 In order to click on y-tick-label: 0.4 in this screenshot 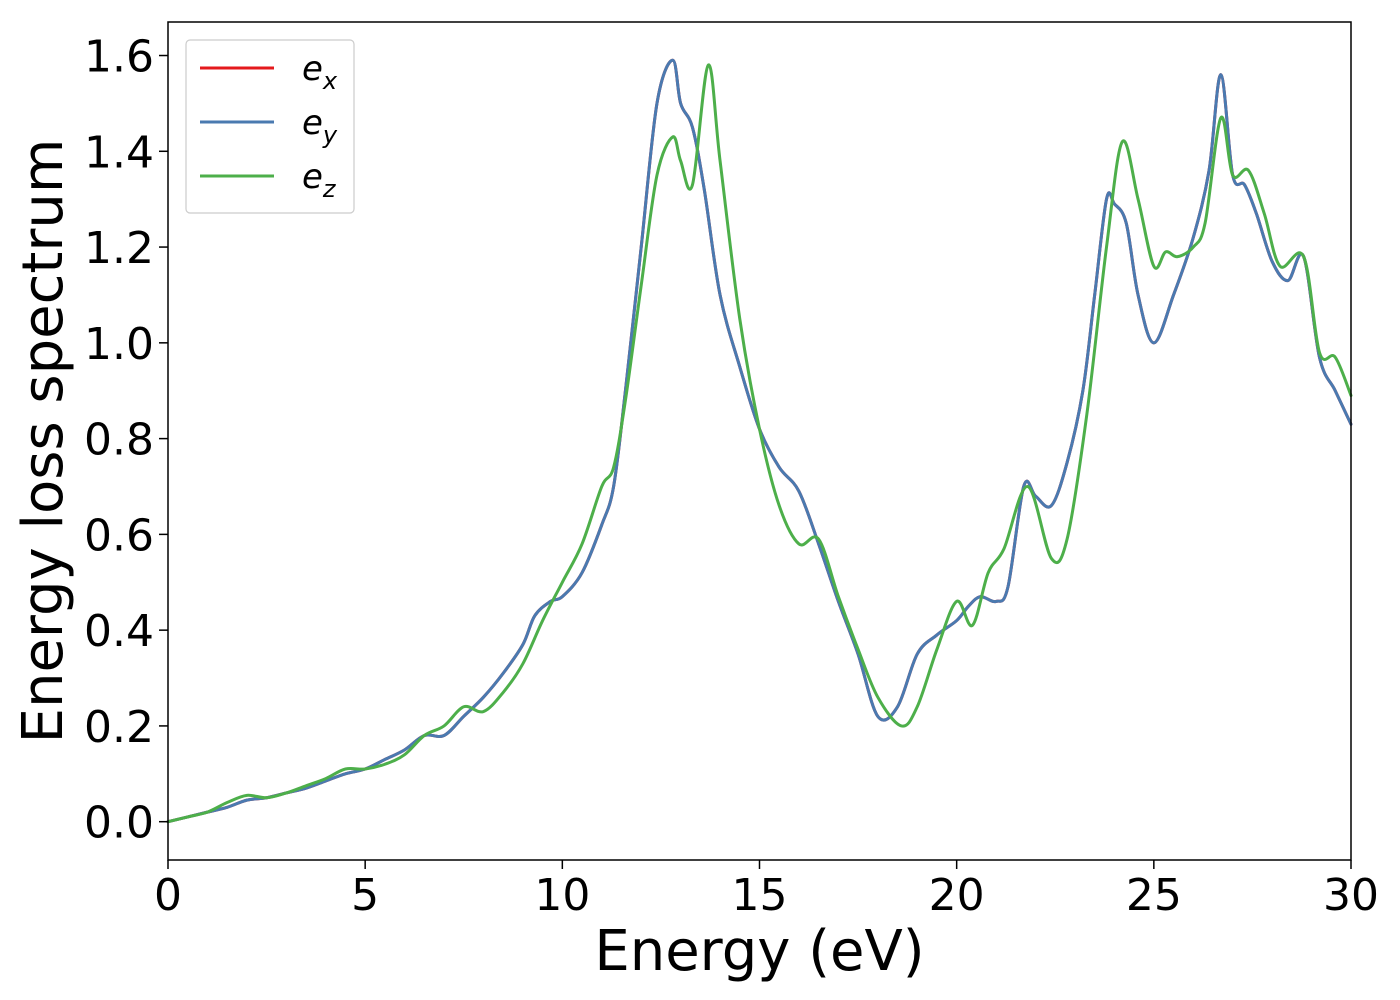, I will do `click(119, 631)`.